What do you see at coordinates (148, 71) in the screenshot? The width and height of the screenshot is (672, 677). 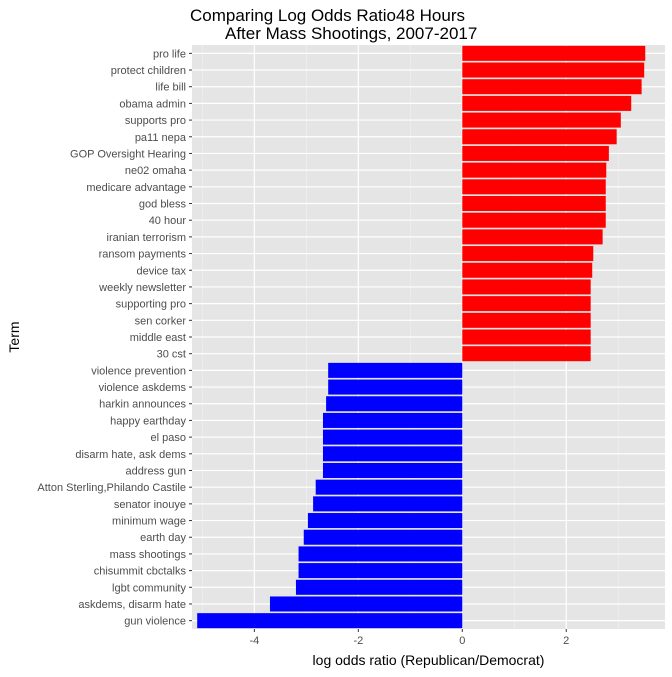 I see `y-tick-label: protect children` at bounding box center [148, 71].